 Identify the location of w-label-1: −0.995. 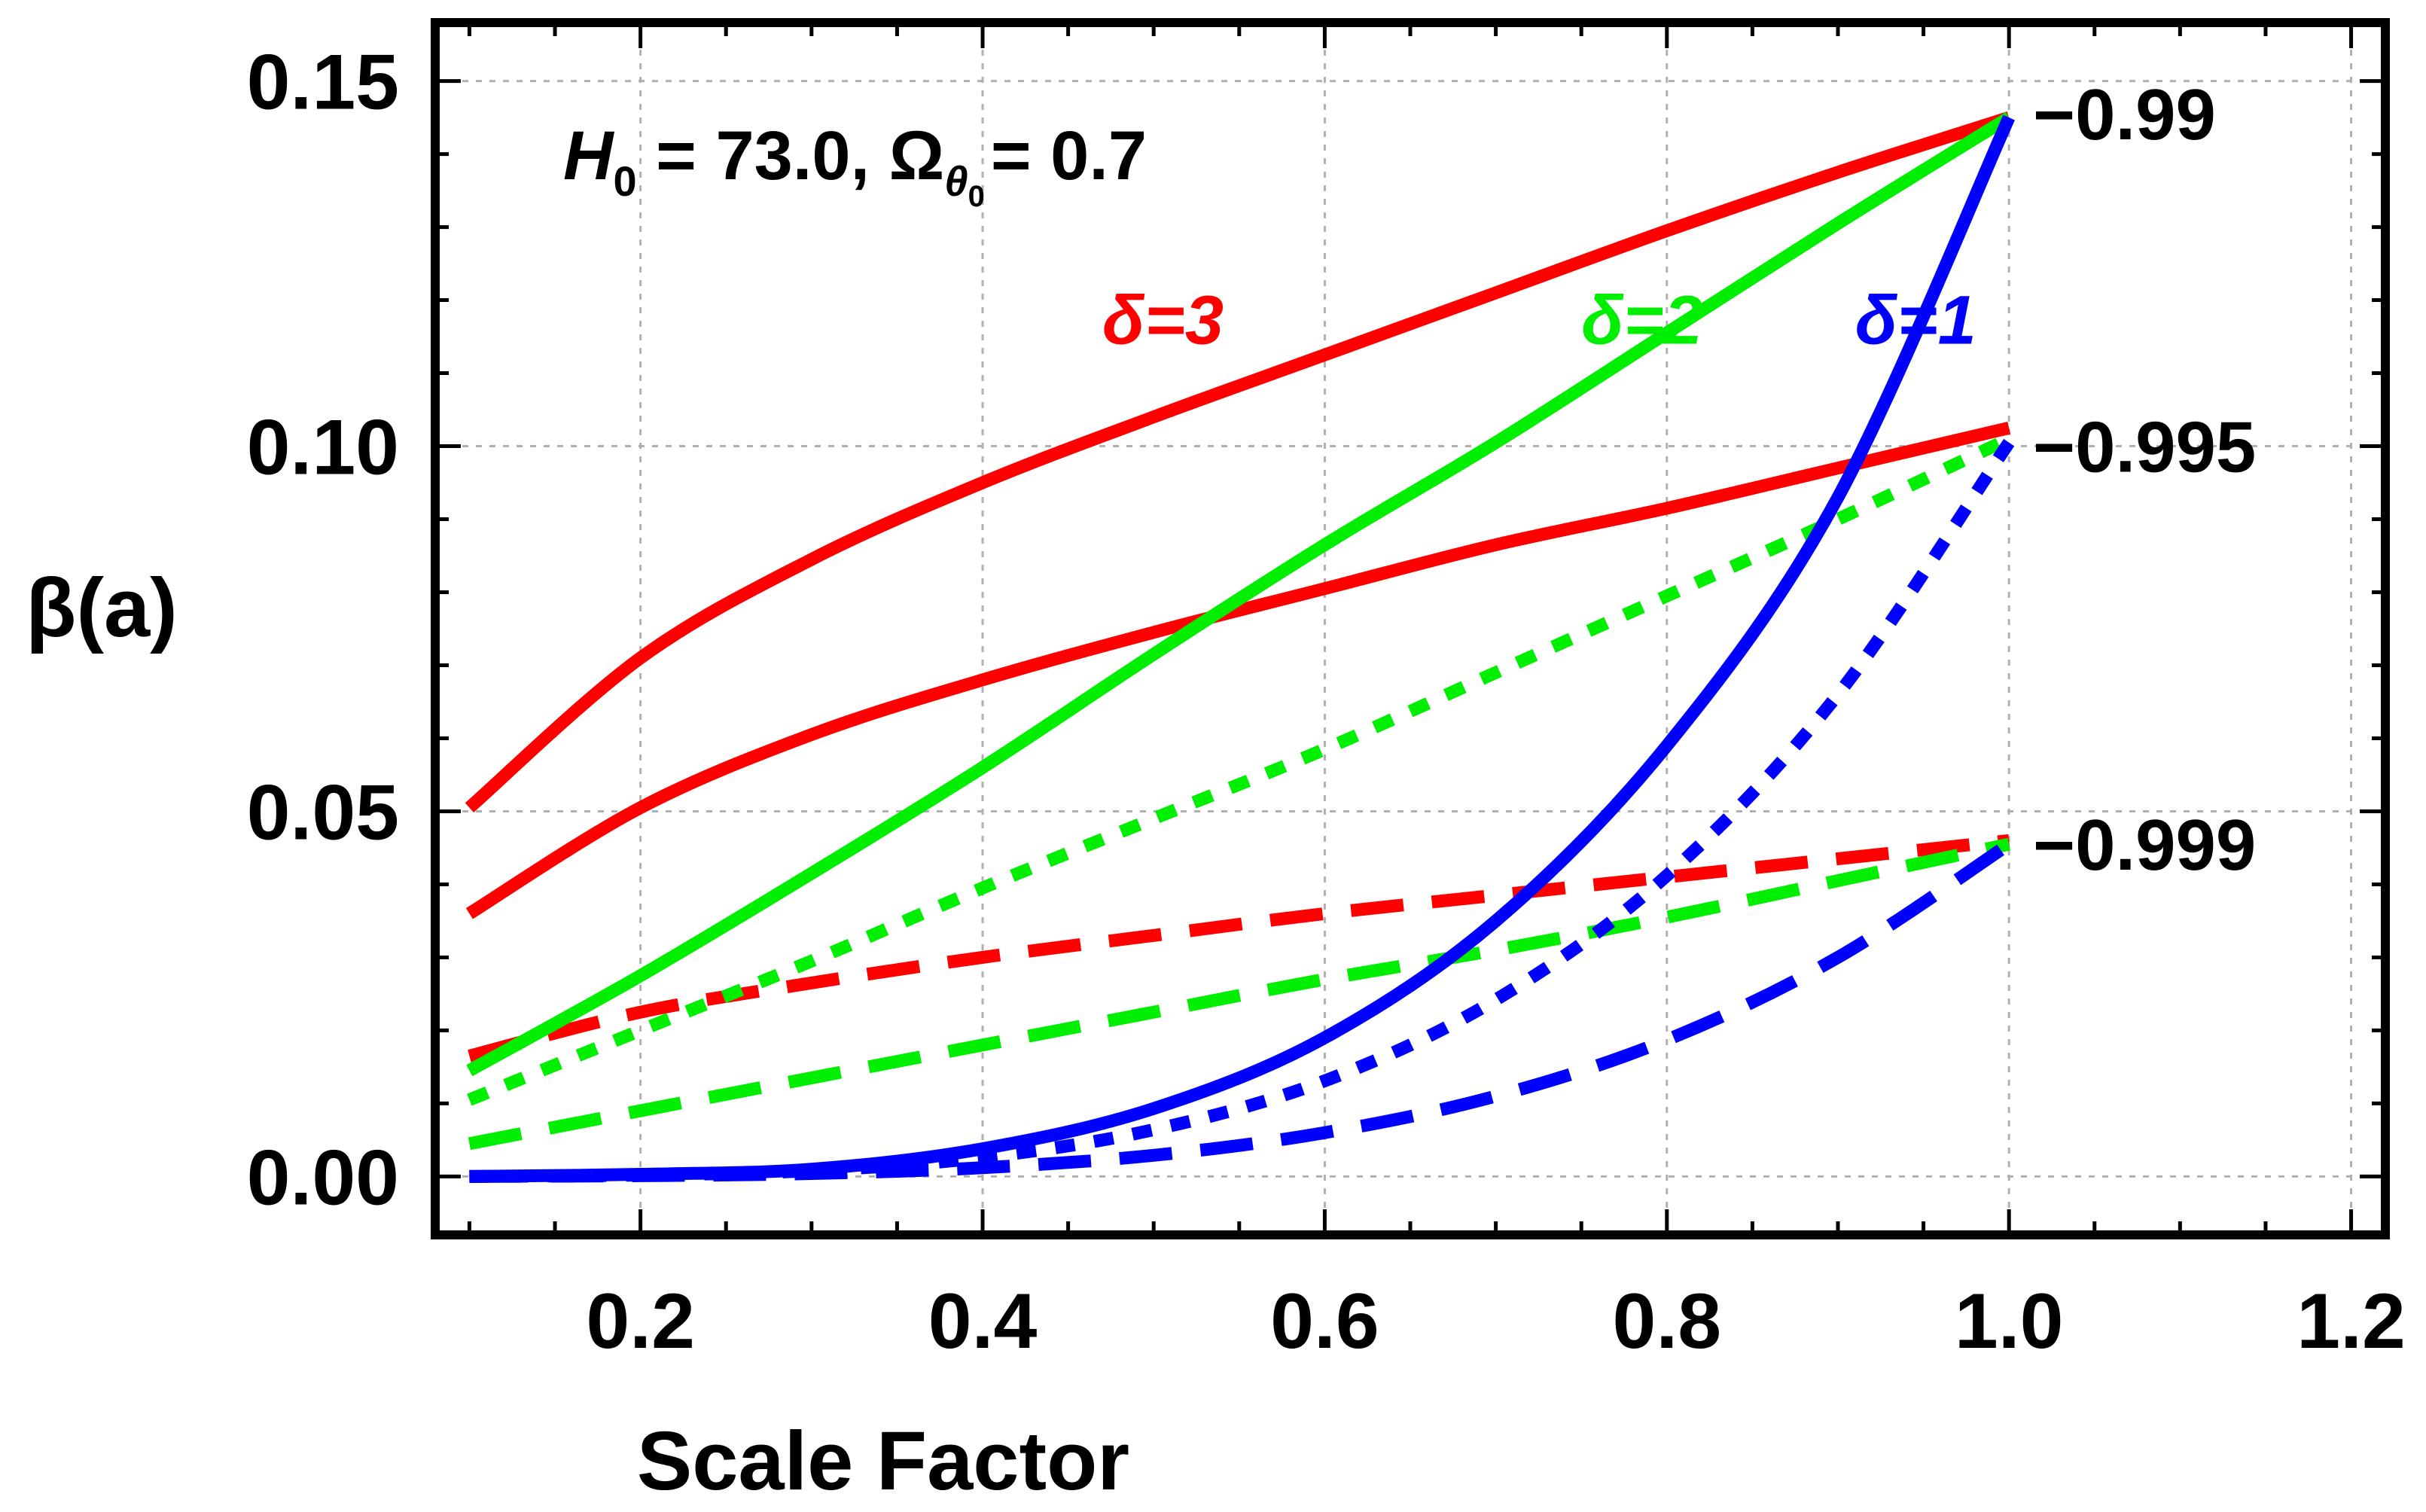
(2144, 448).